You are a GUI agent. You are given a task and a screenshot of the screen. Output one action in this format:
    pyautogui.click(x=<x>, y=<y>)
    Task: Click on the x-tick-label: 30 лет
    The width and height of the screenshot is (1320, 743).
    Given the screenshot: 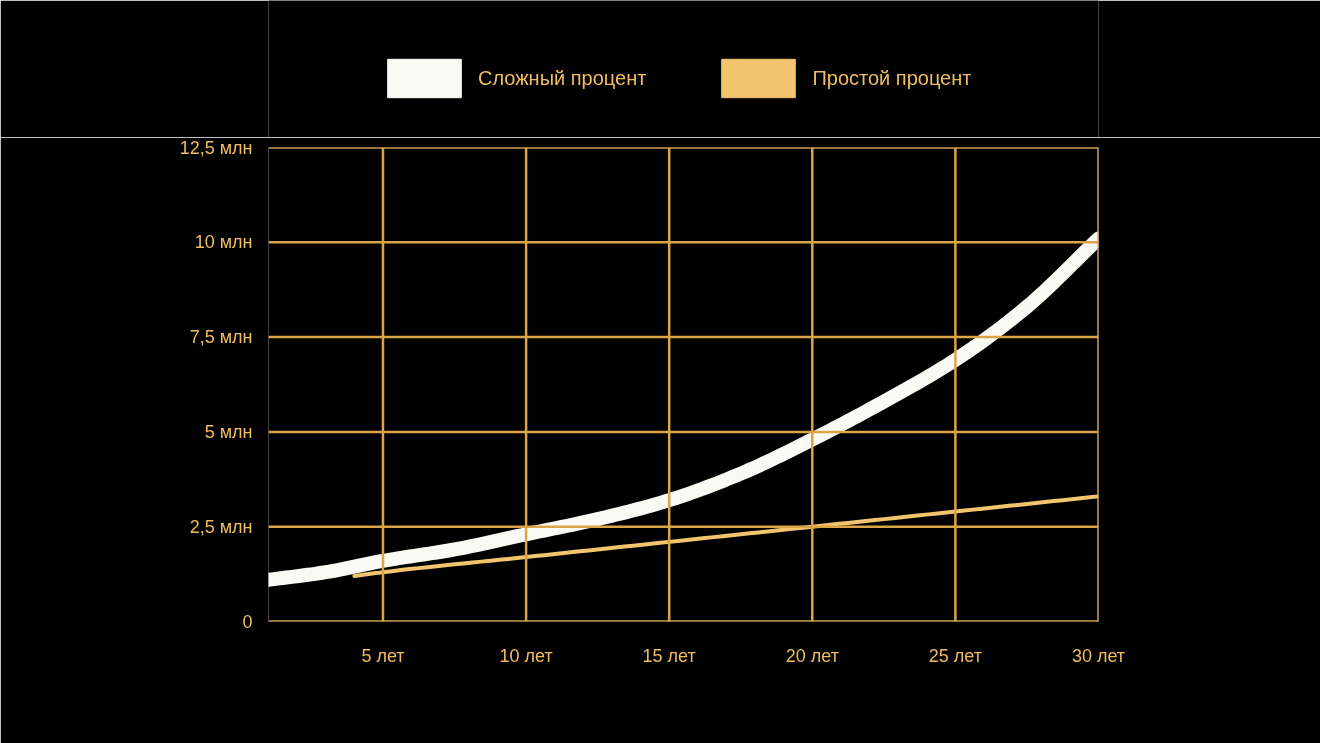 What is the action you would take?
    pyautogui.click(x=1098, y=655)
    